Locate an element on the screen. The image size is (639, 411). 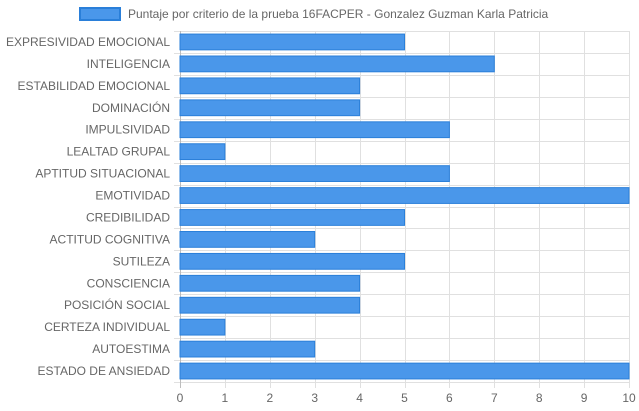
x-tick-label: 4 is located at coordinates (359, 398).